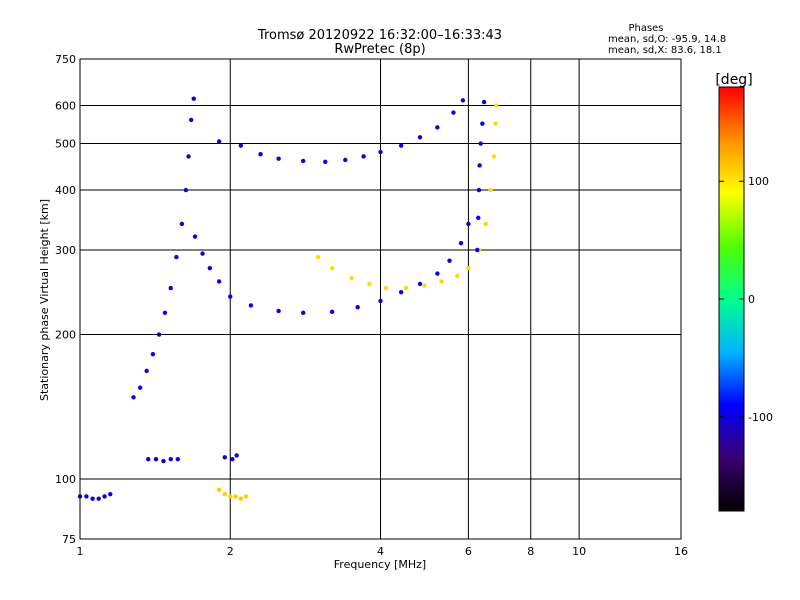  Describe the element at coordinates (80, 551) in the screenshot. I see `x-tick-label: 1` at that location.